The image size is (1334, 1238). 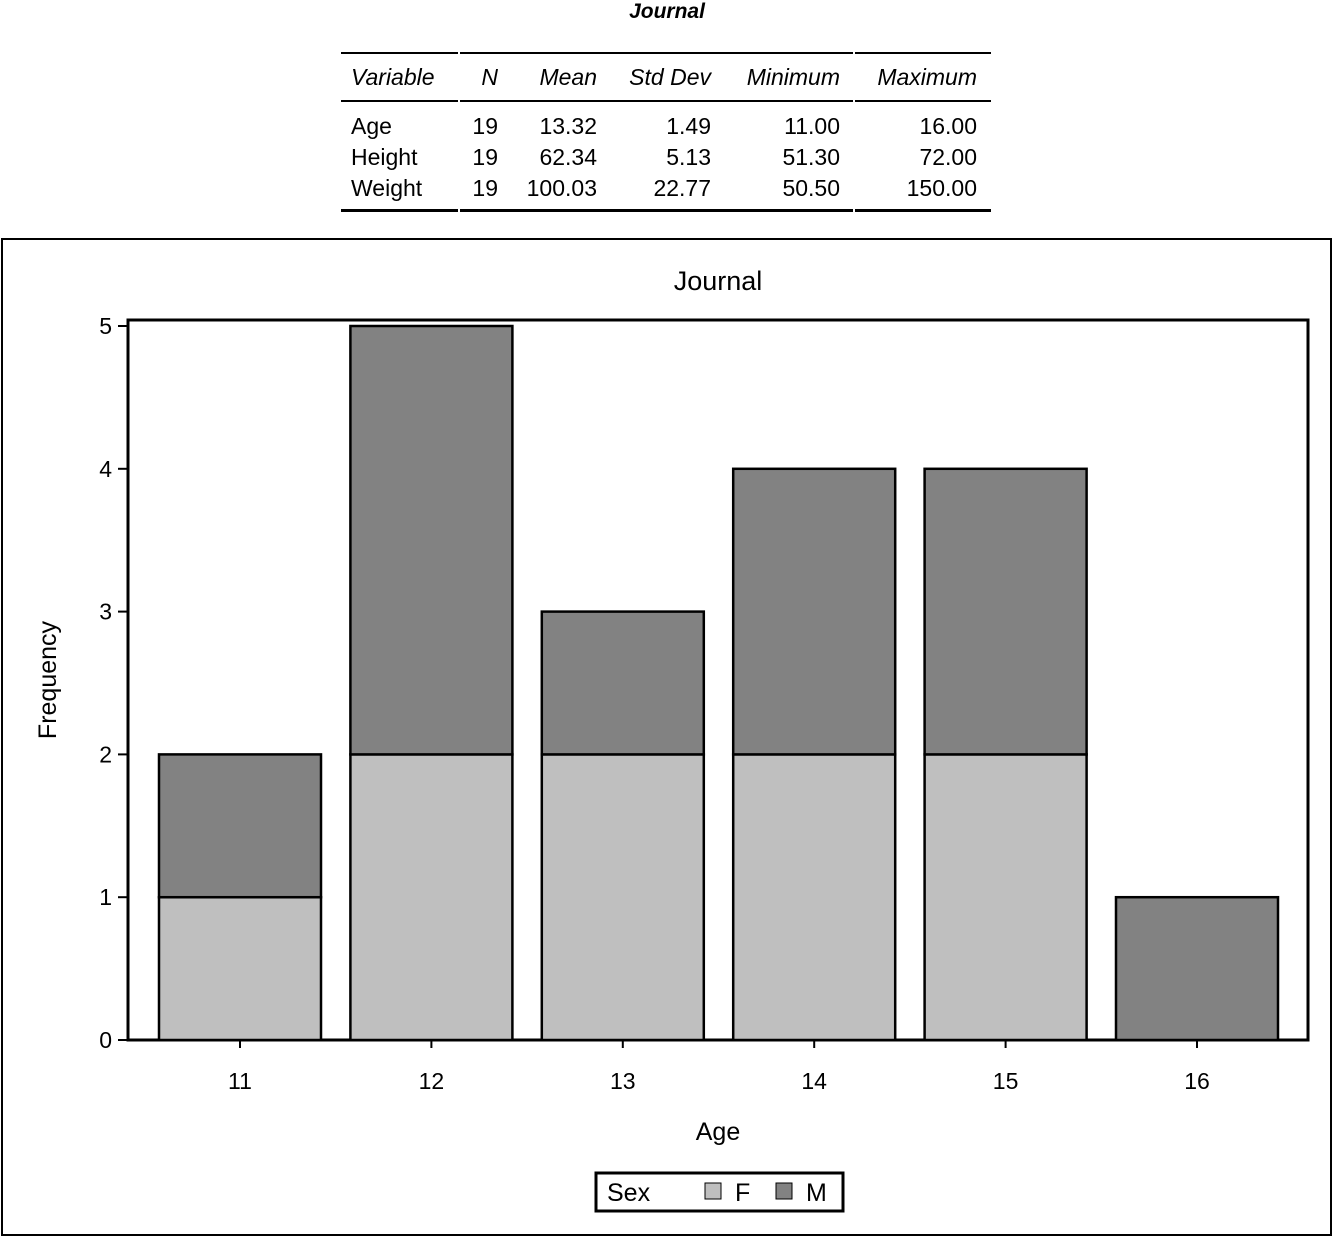 I want to click on column-header: Maximum, so click(x=927, y=77).